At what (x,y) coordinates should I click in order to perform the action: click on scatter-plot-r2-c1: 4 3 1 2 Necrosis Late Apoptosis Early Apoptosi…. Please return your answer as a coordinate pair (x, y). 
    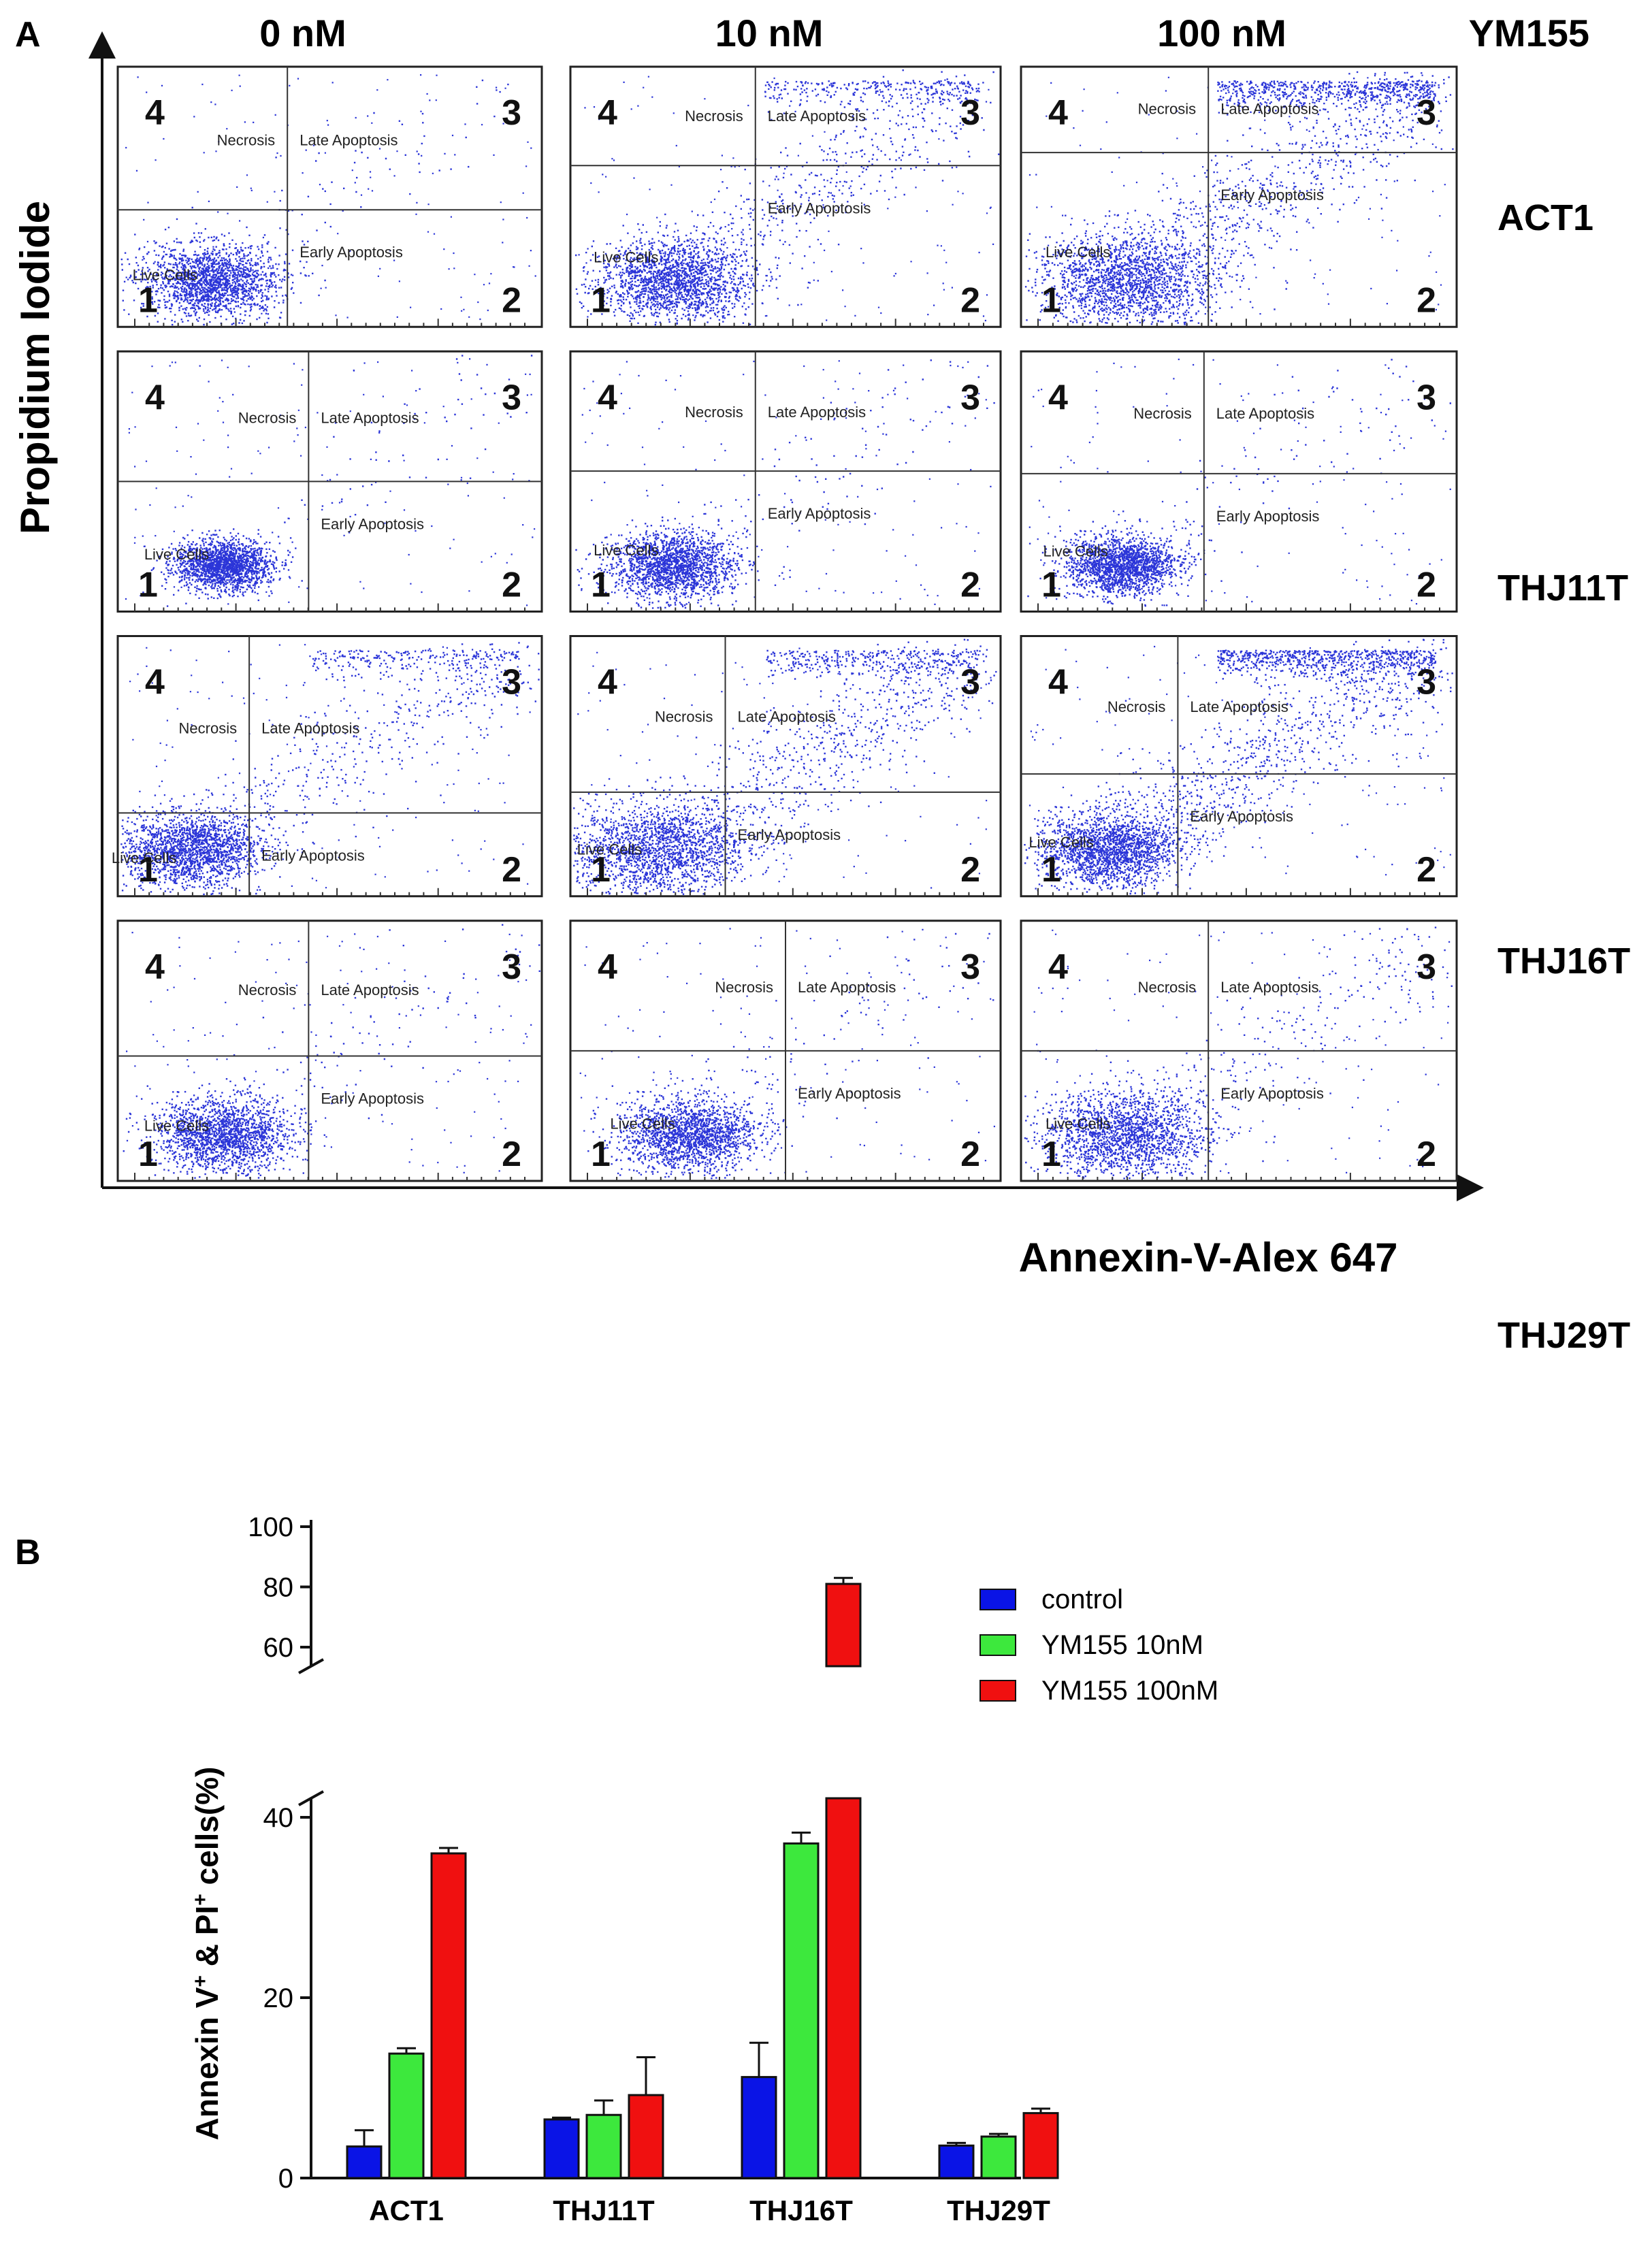
    Looking at the image, I should click on (329, 481).